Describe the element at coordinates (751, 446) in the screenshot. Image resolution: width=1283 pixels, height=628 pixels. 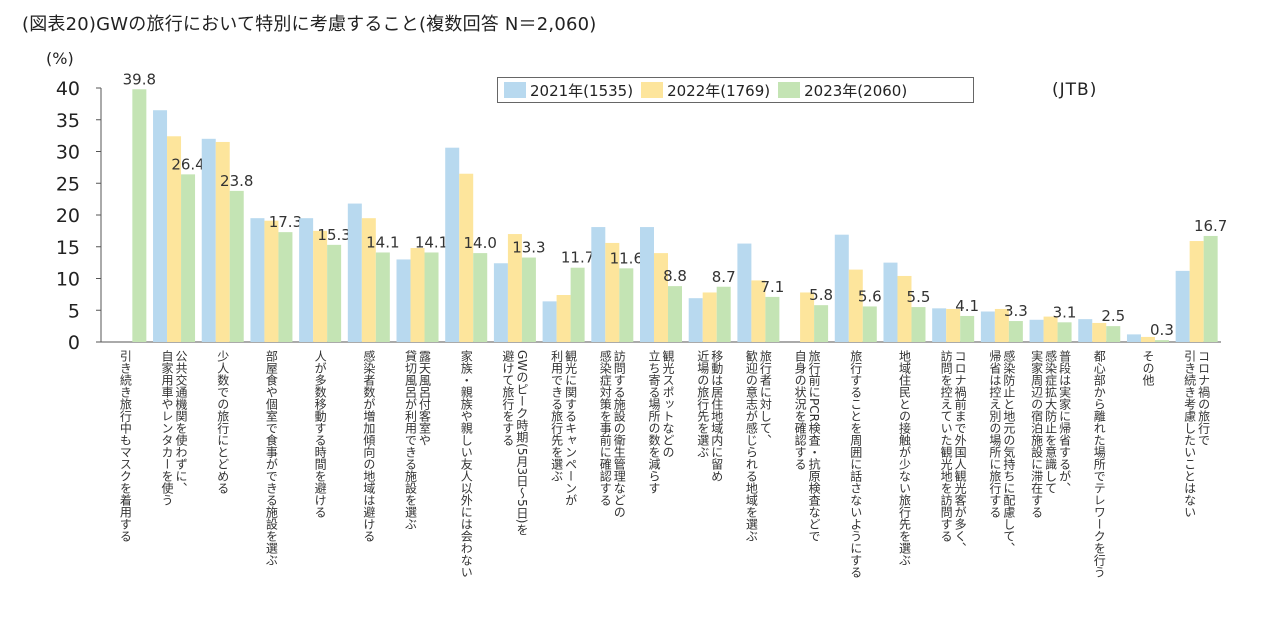
I see `category-label: 歓迎の意志が感じられる地域を選ぶ` at that location.